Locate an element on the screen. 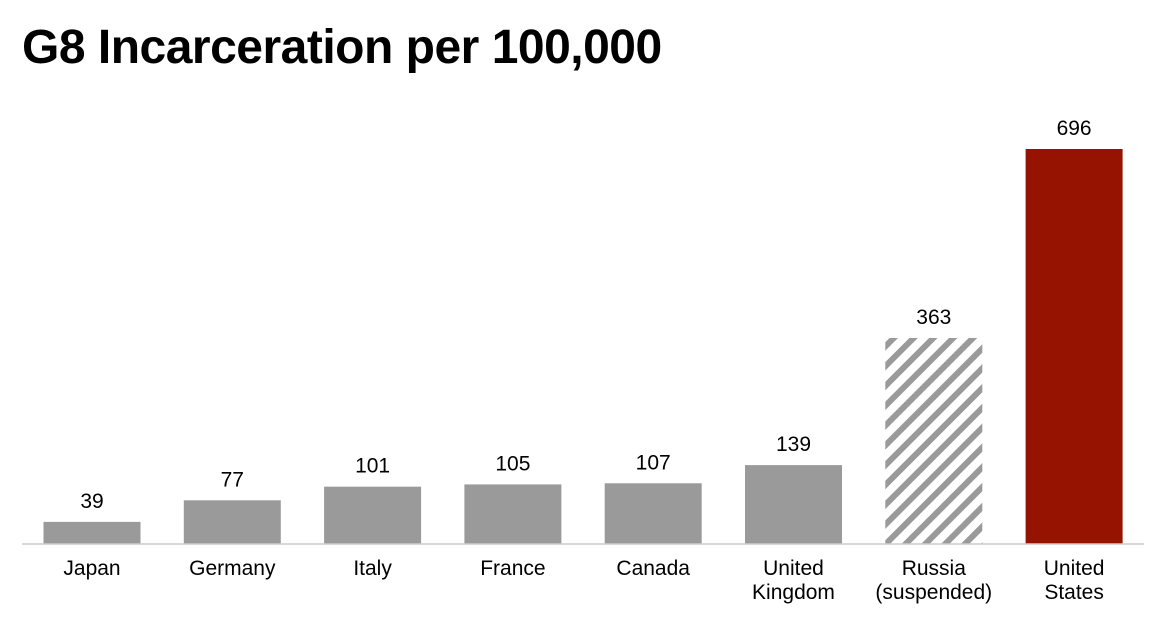 The height and width of the screenshot is (618, 1166). value-label-italy: 101 is located at coordinates (372, 466).